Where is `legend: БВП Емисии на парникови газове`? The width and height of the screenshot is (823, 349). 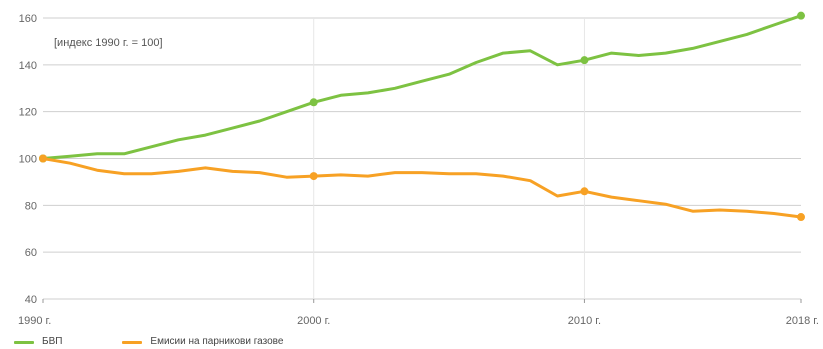
legend: БВП Емисии на парникови газове is located at coordinates (178, 342).